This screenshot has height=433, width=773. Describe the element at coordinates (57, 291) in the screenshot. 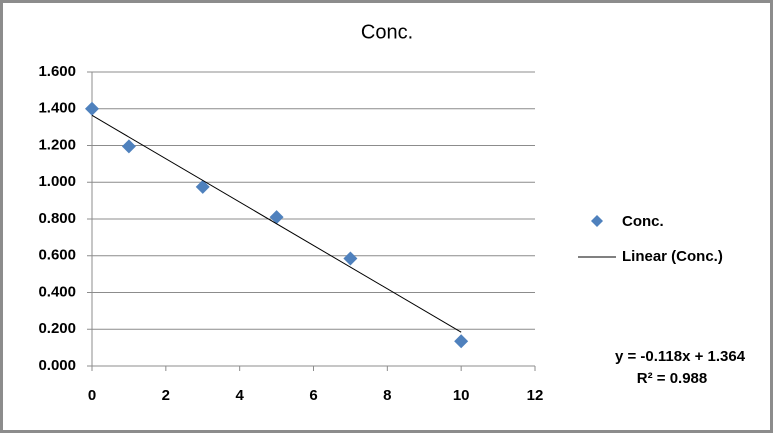

I see `y-tick-label: 0.400` at that location.